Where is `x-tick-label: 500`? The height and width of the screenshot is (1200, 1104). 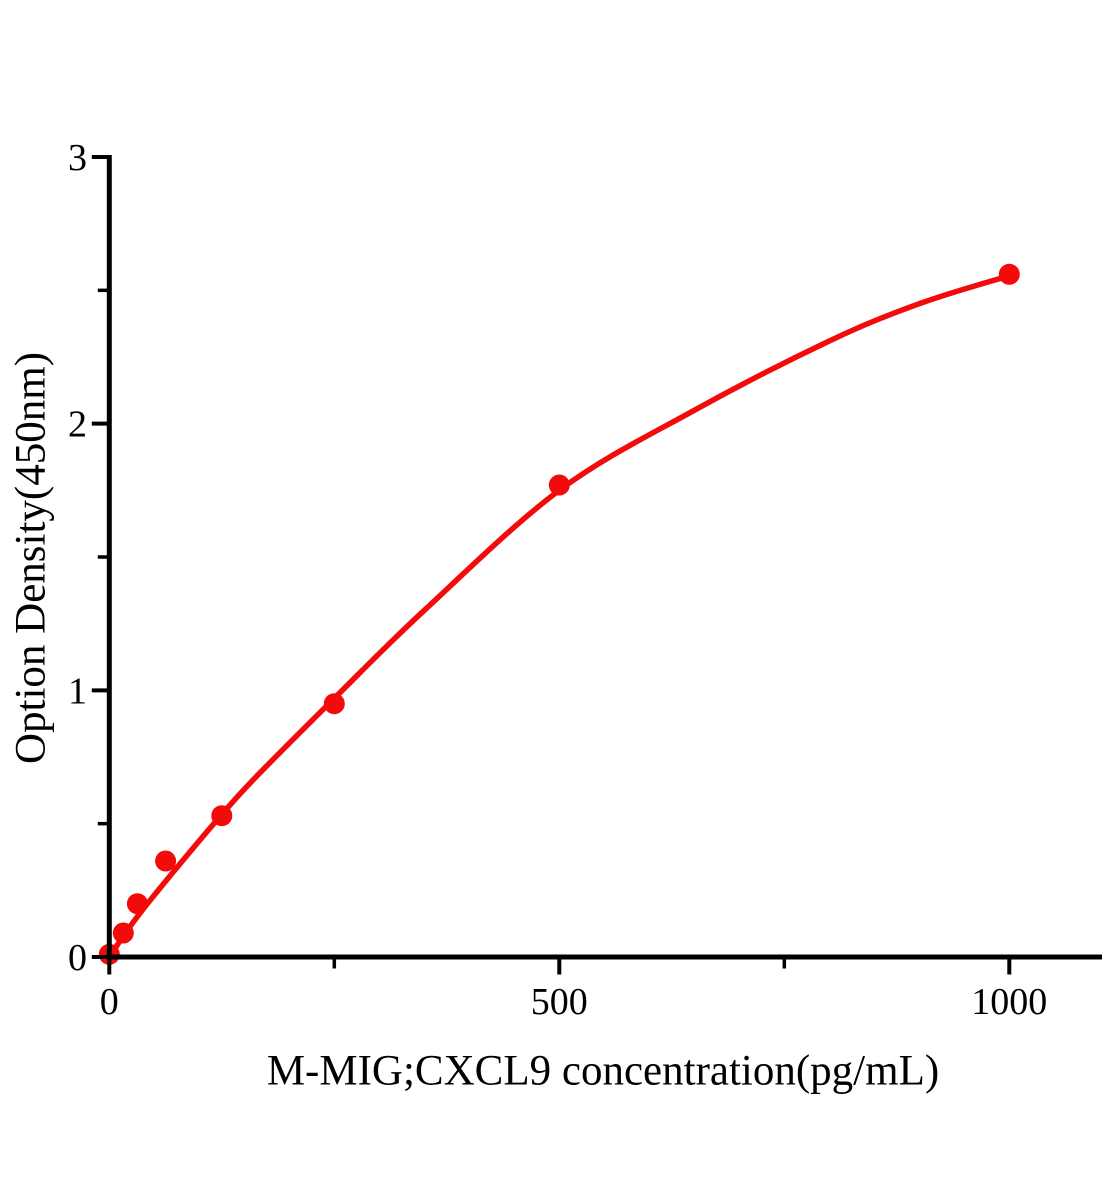
x-tick-label: 500 is located at coordinates (559, 1002).